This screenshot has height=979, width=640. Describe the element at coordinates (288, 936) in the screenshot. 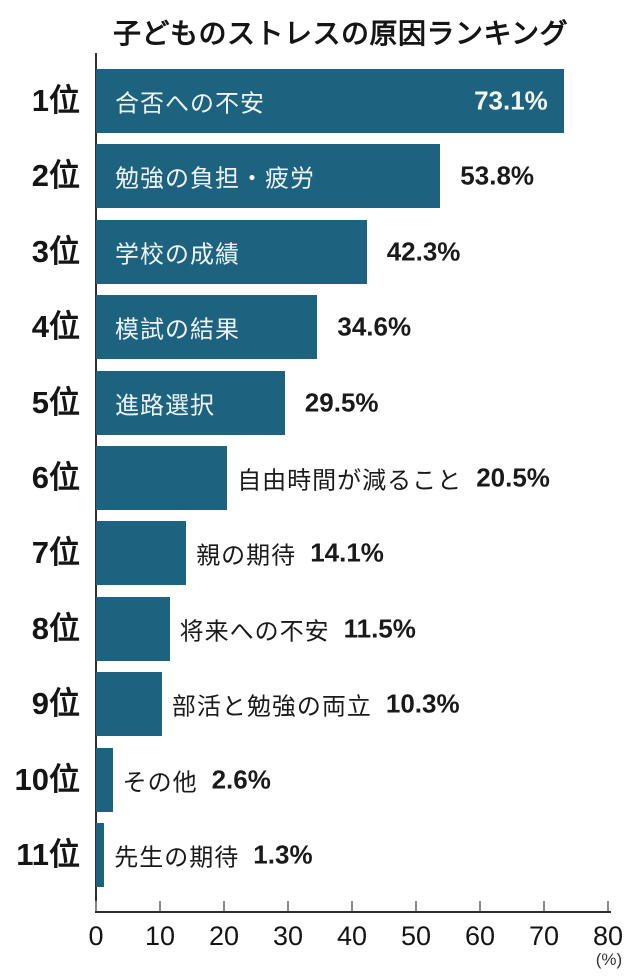

I see `x-tick-label: 30` at that location.